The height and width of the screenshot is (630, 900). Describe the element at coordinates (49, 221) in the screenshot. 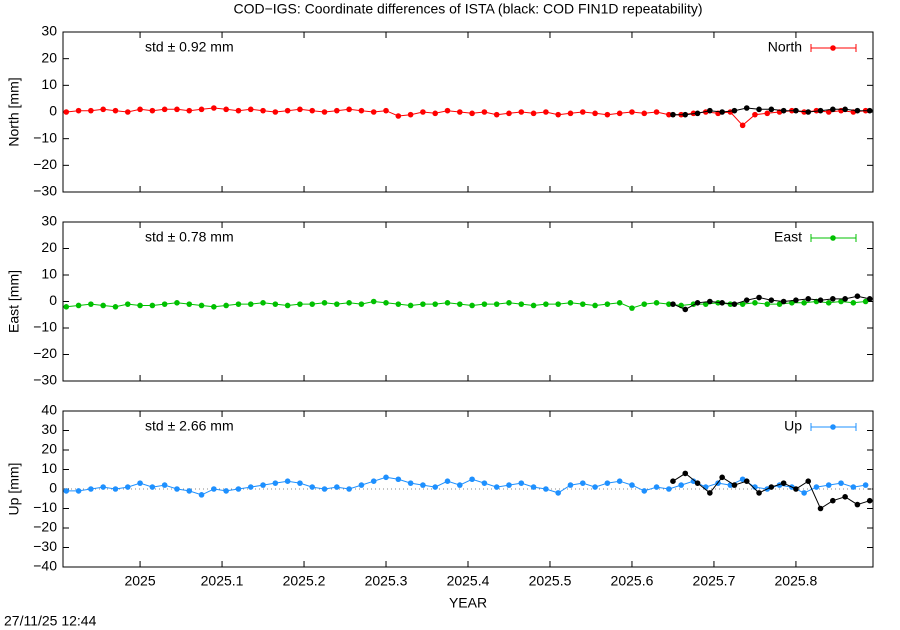

I see `y-tick-label: 30` at that location.